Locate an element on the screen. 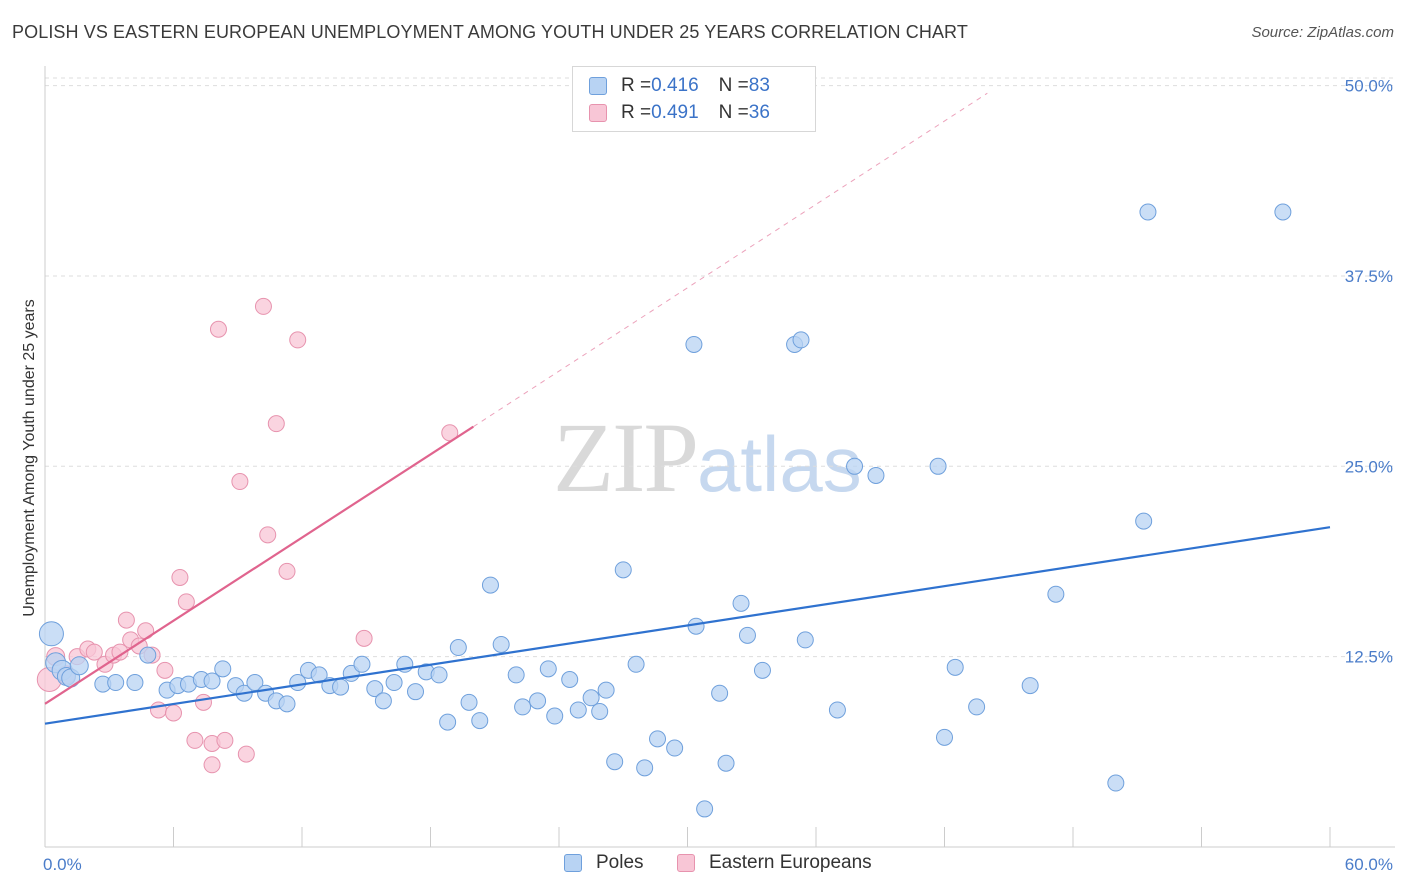 This screenshot has width=1406, height=892. legend-r-label: R = is located at coordinates (636, 85).